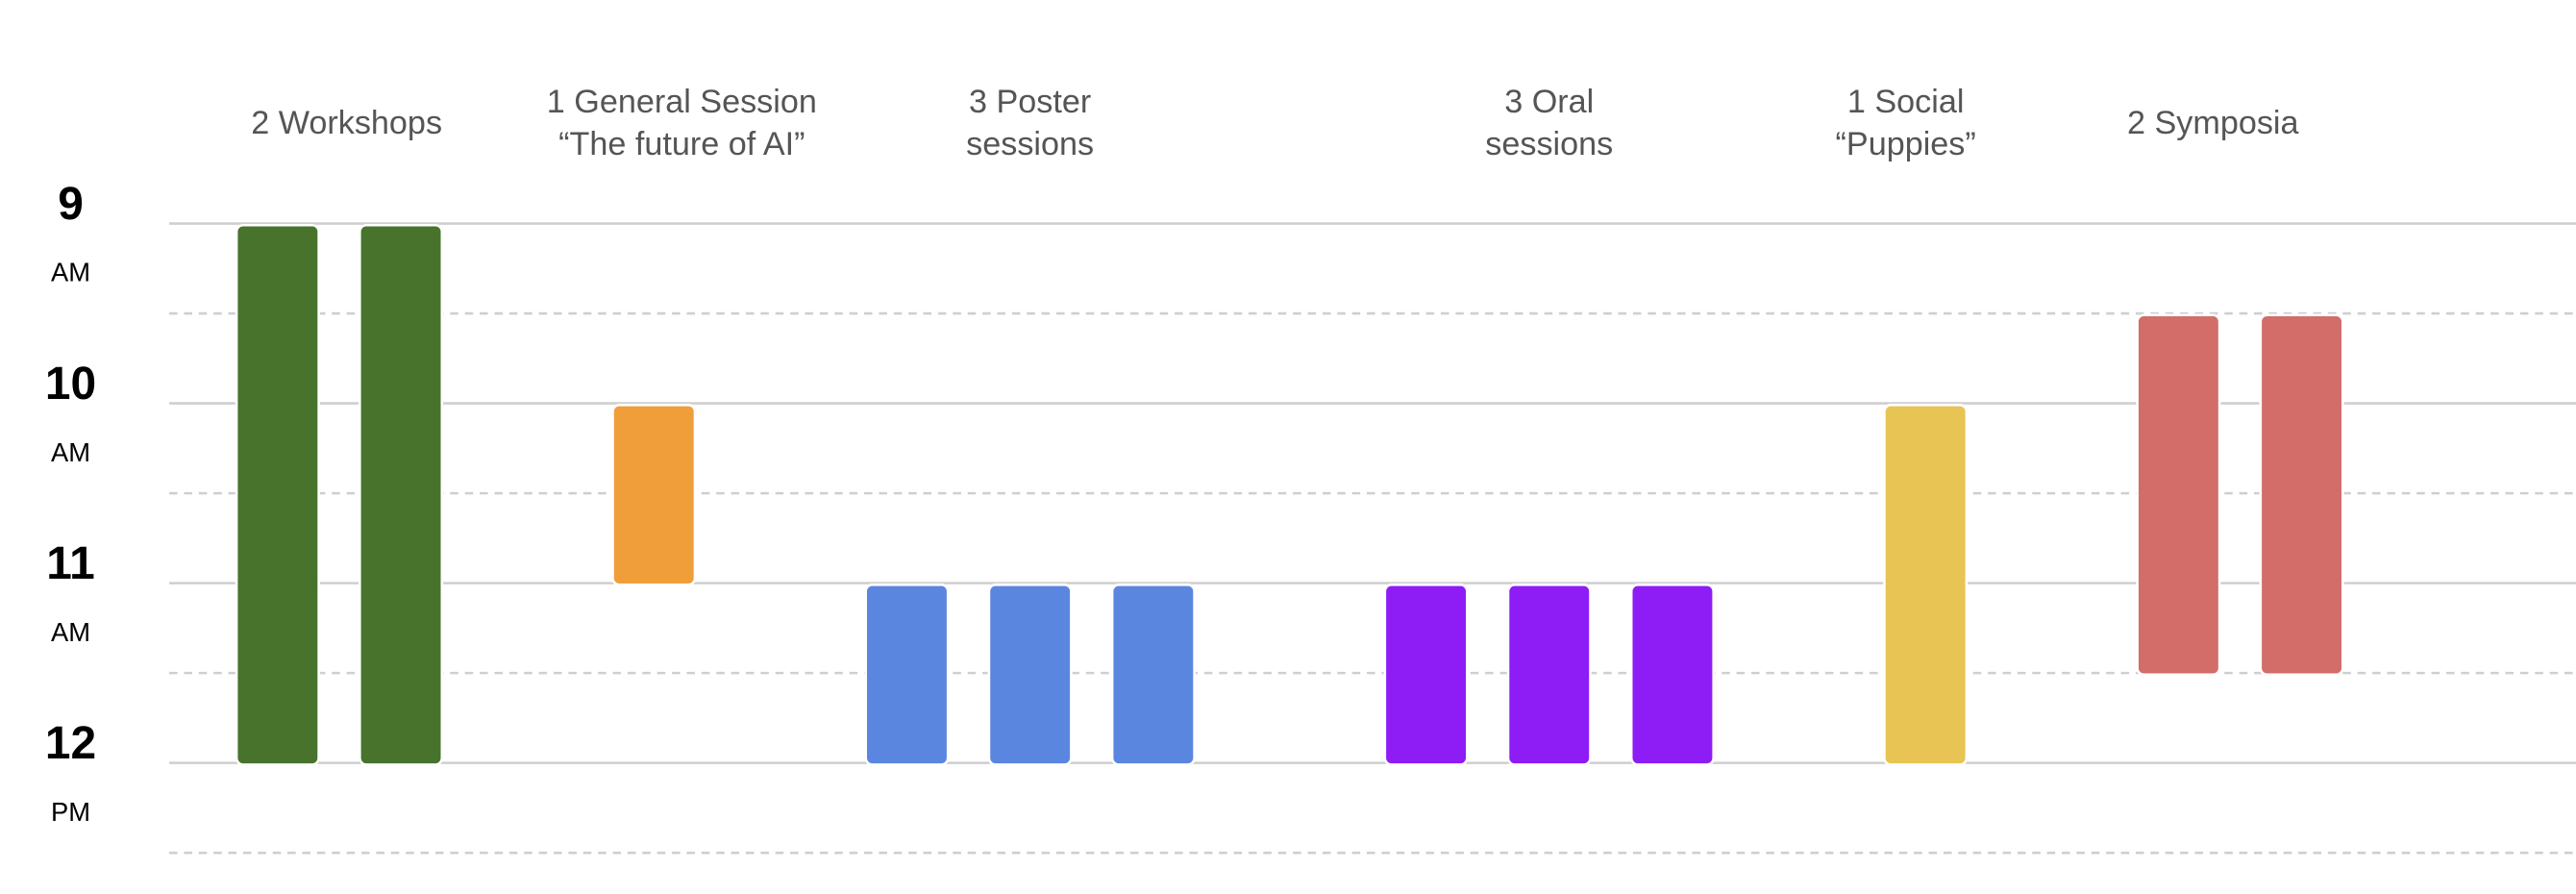 This screenshot has width=2576, height=894. I want to click on event-label: 2 Workshops, so click(347, 123).